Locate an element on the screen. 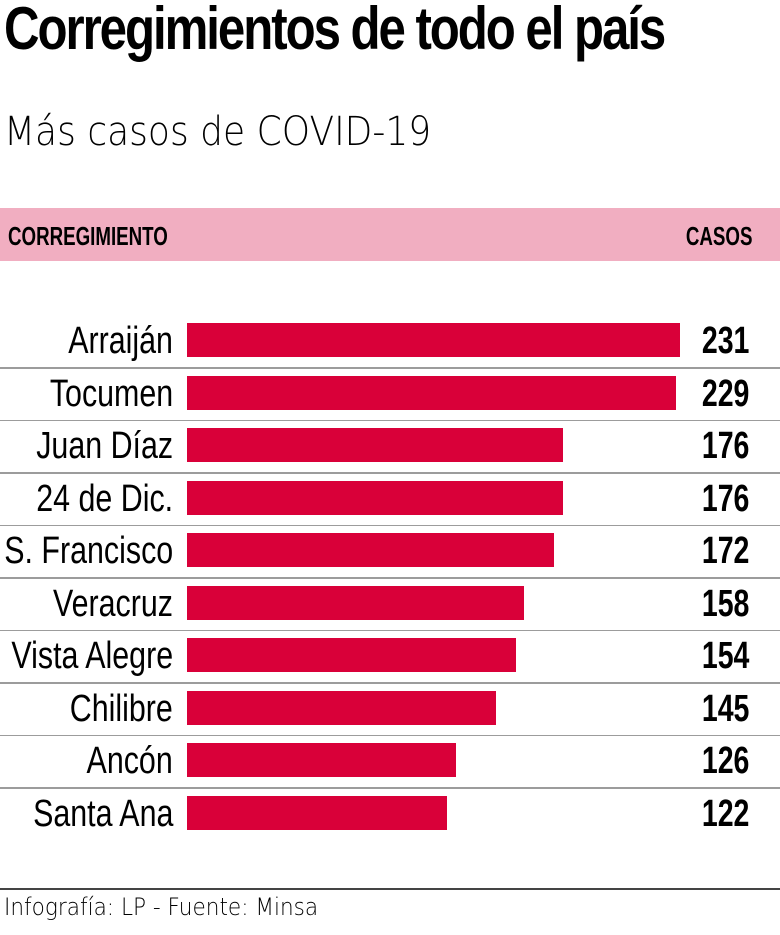  chart-row: Vista Alegre 154 is located at coordinates (390, 657).